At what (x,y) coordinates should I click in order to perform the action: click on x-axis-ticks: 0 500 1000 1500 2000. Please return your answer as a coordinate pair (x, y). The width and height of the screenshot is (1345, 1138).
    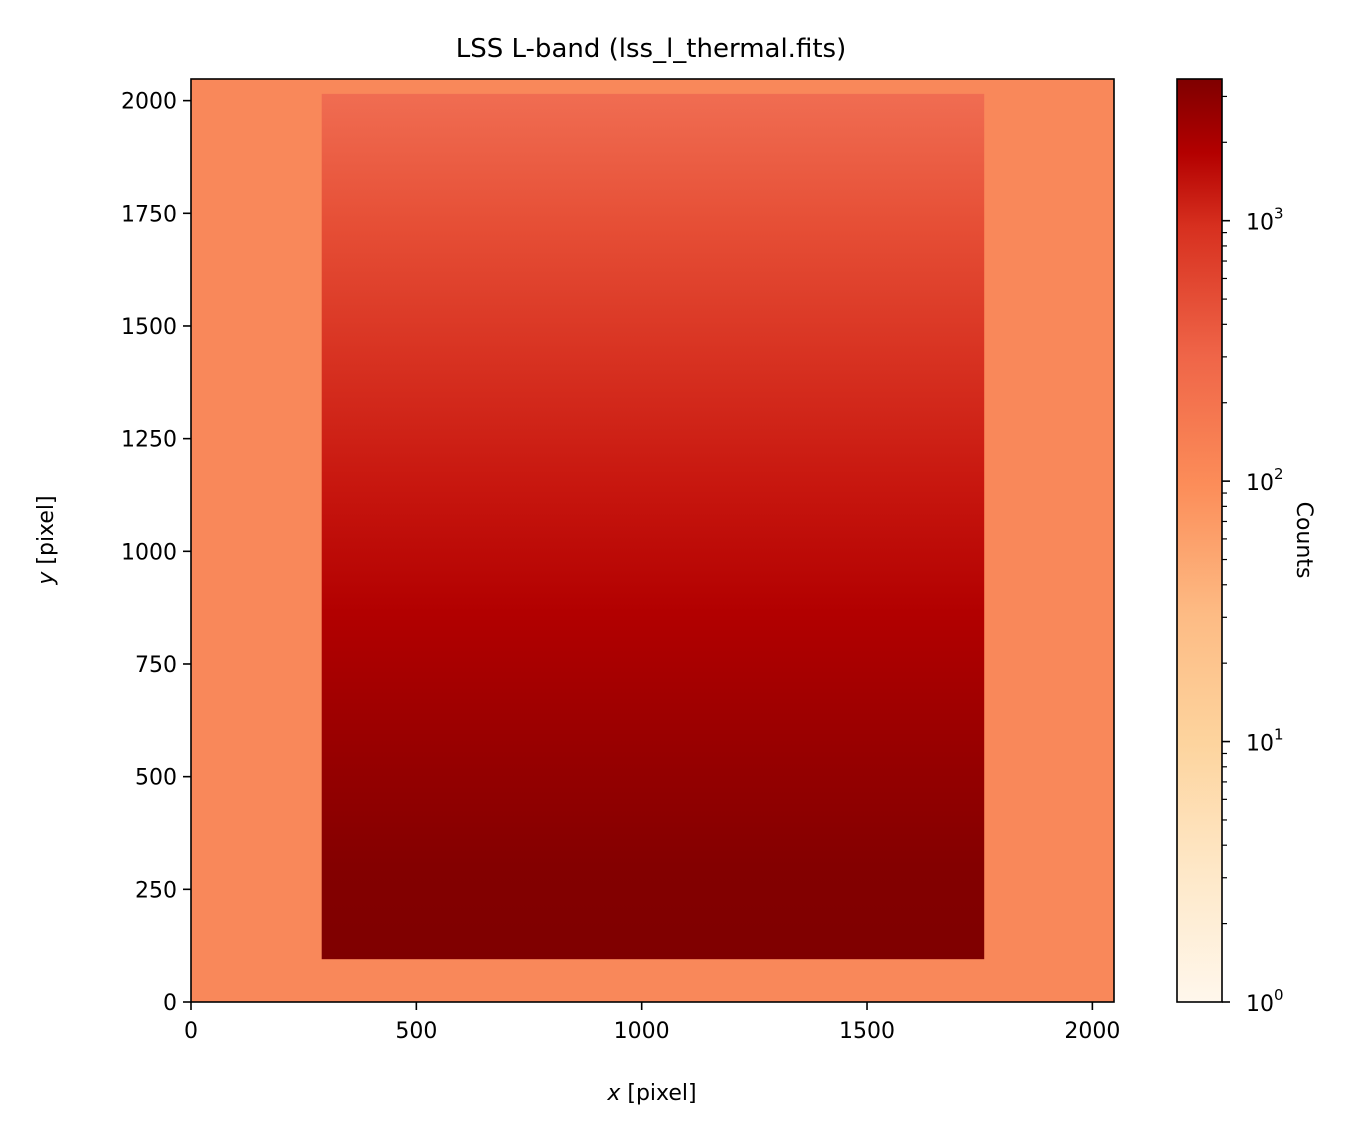
    Looking at the image, I should click on (652, 1023).